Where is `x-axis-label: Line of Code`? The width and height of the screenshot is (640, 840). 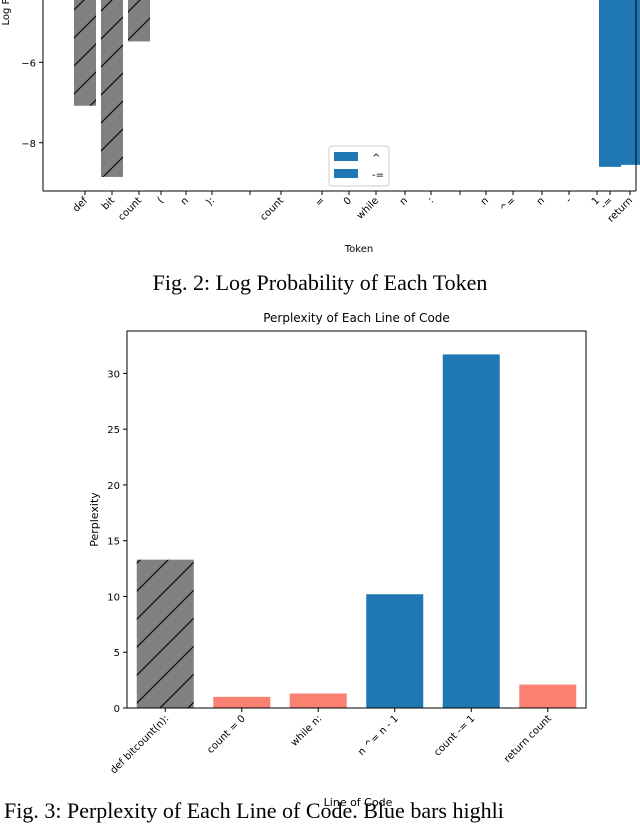 x-axis-label: Line of Code is located at coordinates (358, 802).